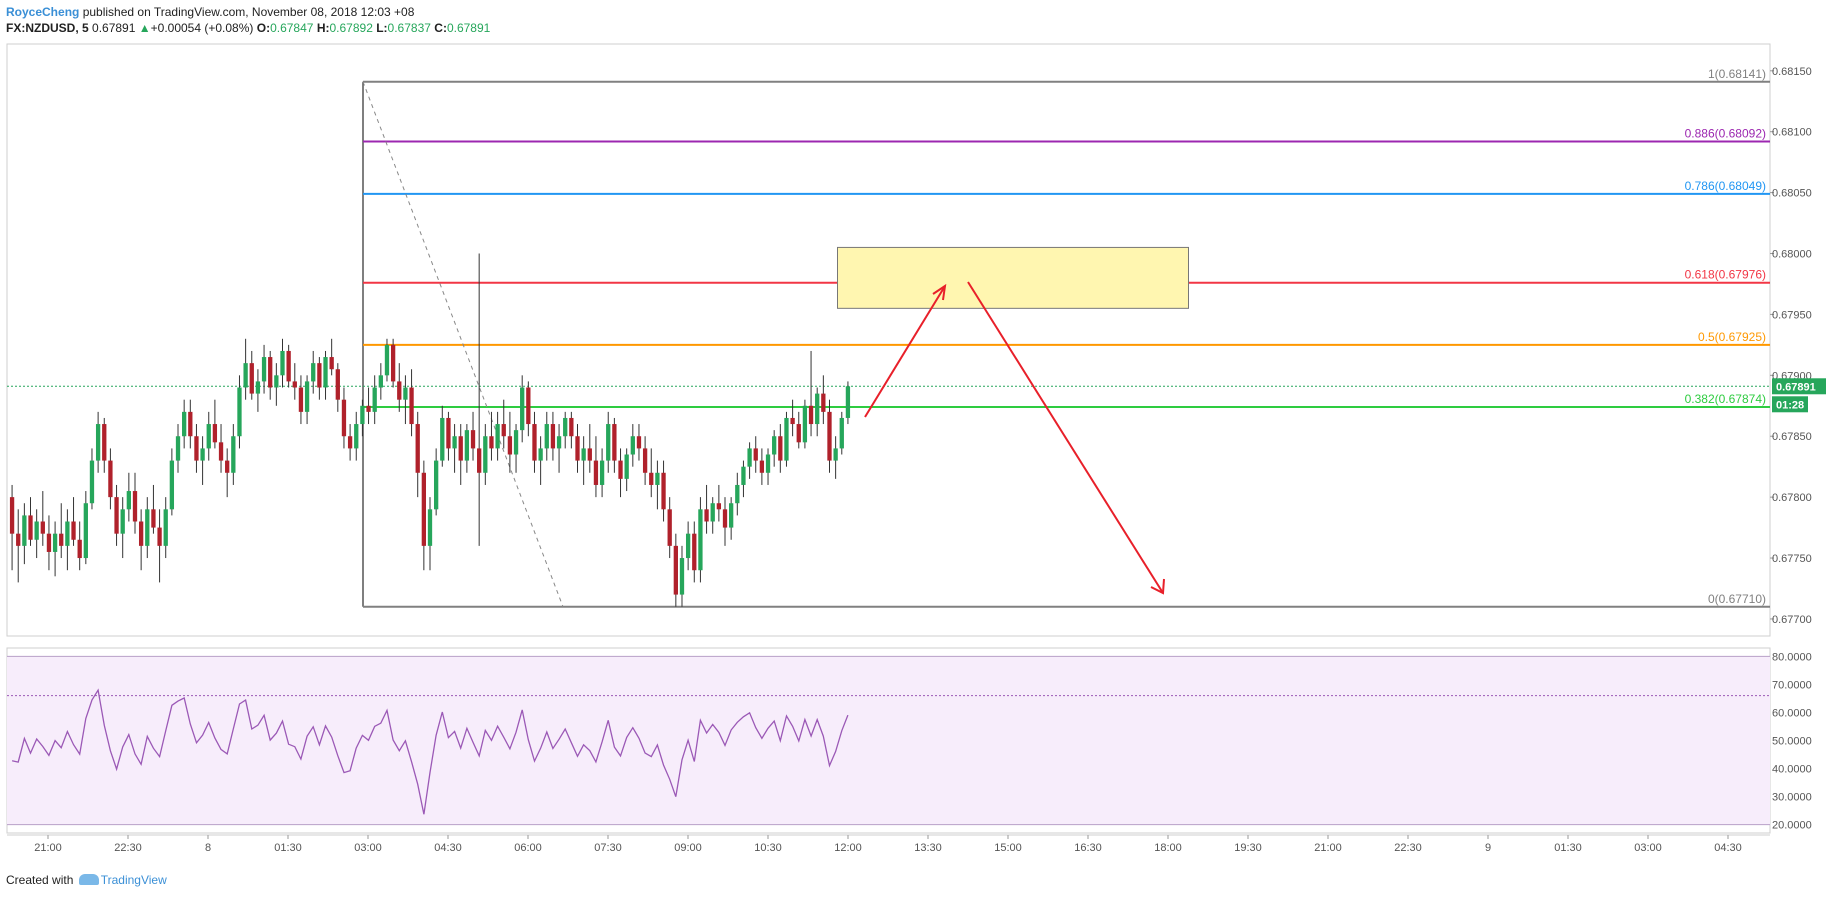  I want to click on tradingview-logo-icon, so click(88, 879).